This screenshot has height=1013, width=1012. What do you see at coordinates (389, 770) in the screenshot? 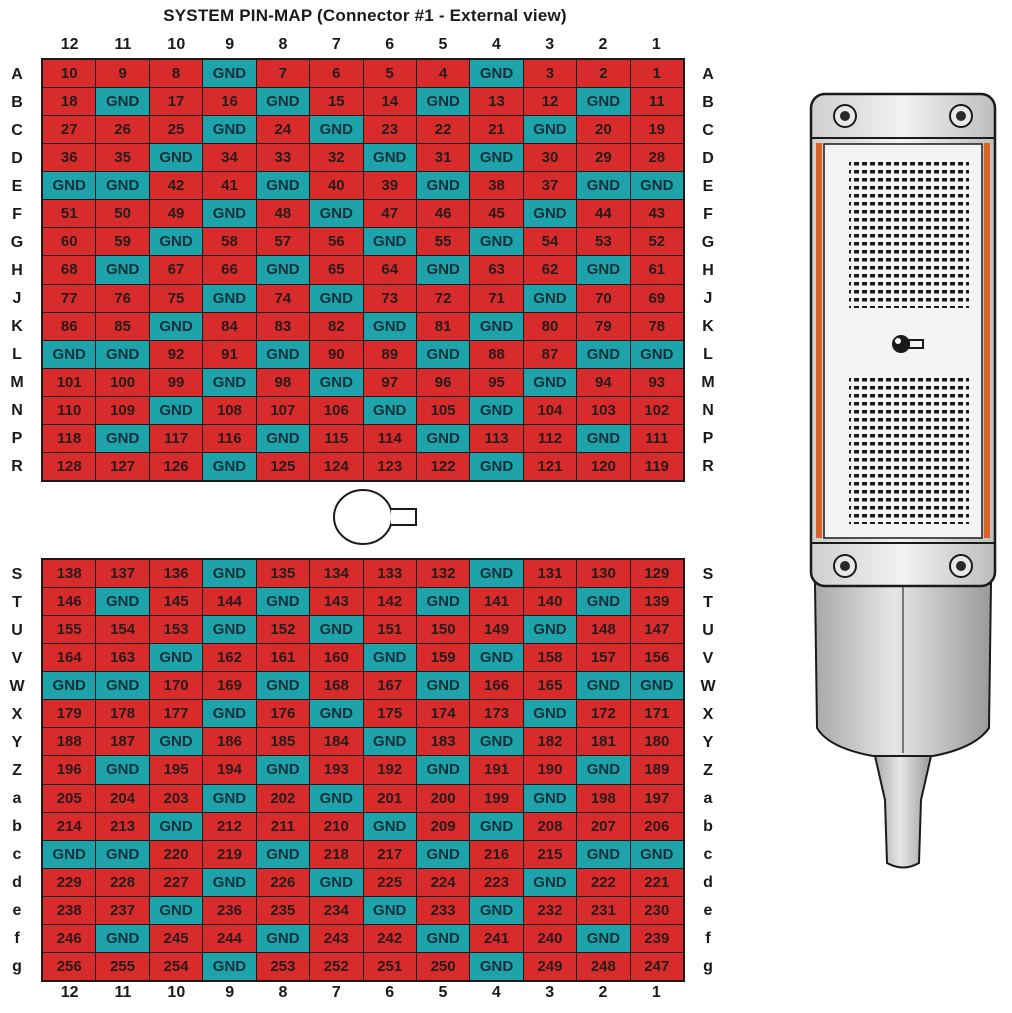
I see `pin-cell: 192` at bounding box center [389, 770].